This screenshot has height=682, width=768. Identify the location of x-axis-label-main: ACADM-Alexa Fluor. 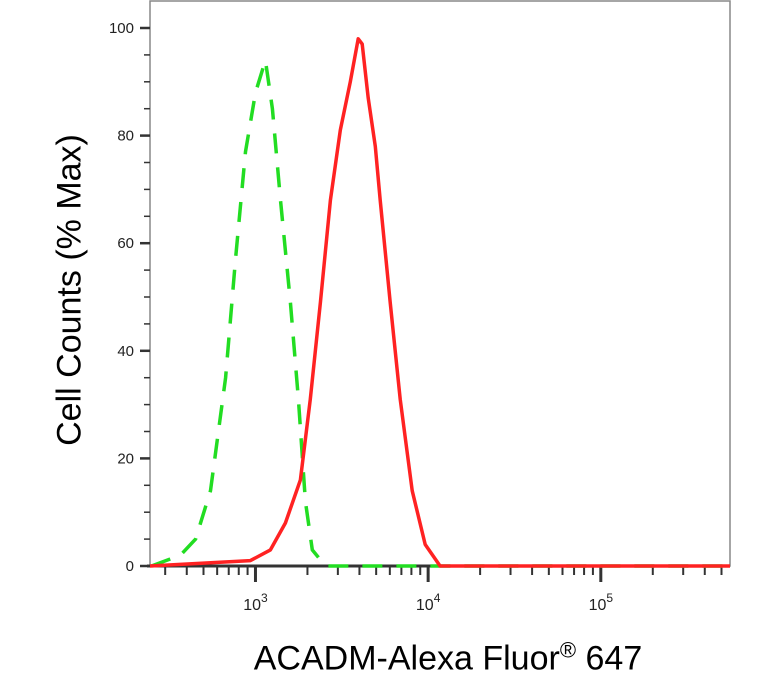
(406, 658).